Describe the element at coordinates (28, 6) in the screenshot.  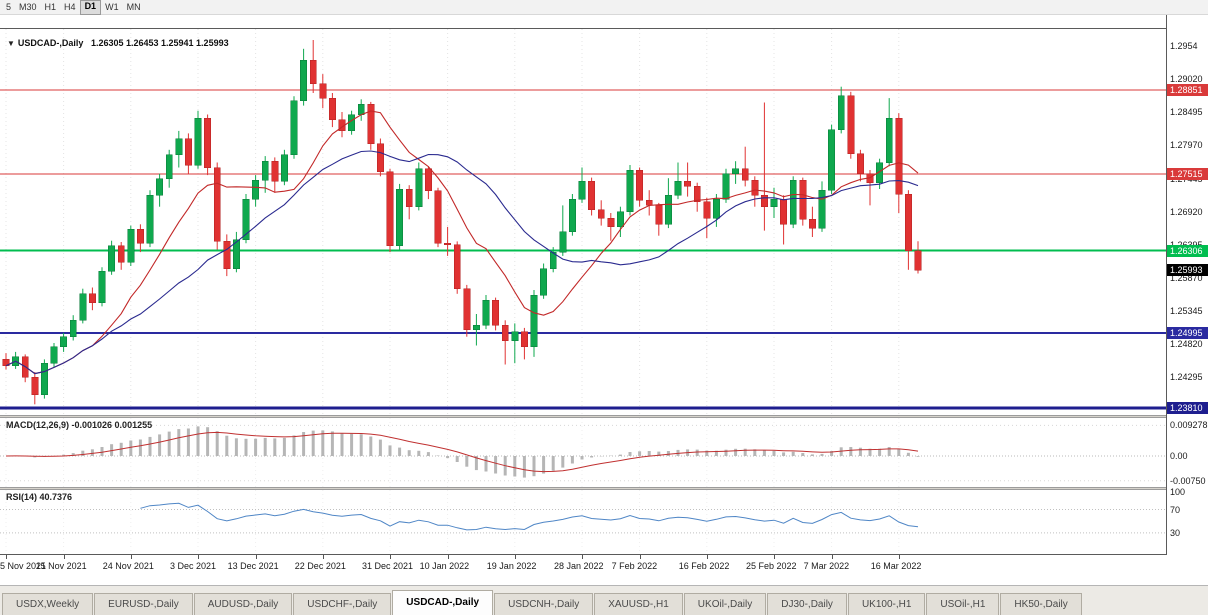
I see `timeframe-button-m30: M30` at that location.